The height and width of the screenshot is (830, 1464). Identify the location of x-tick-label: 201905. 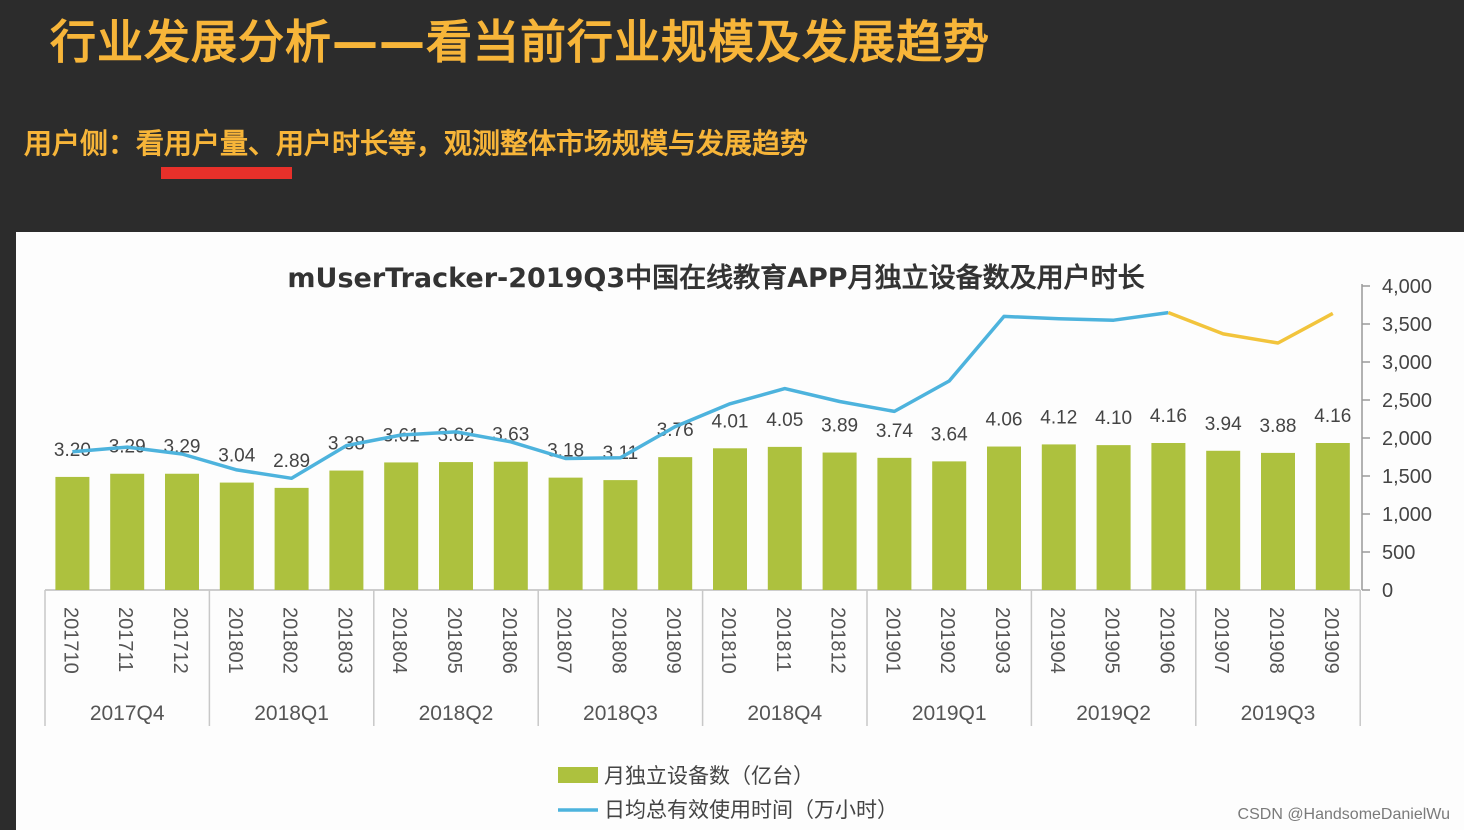
(1112, 640).